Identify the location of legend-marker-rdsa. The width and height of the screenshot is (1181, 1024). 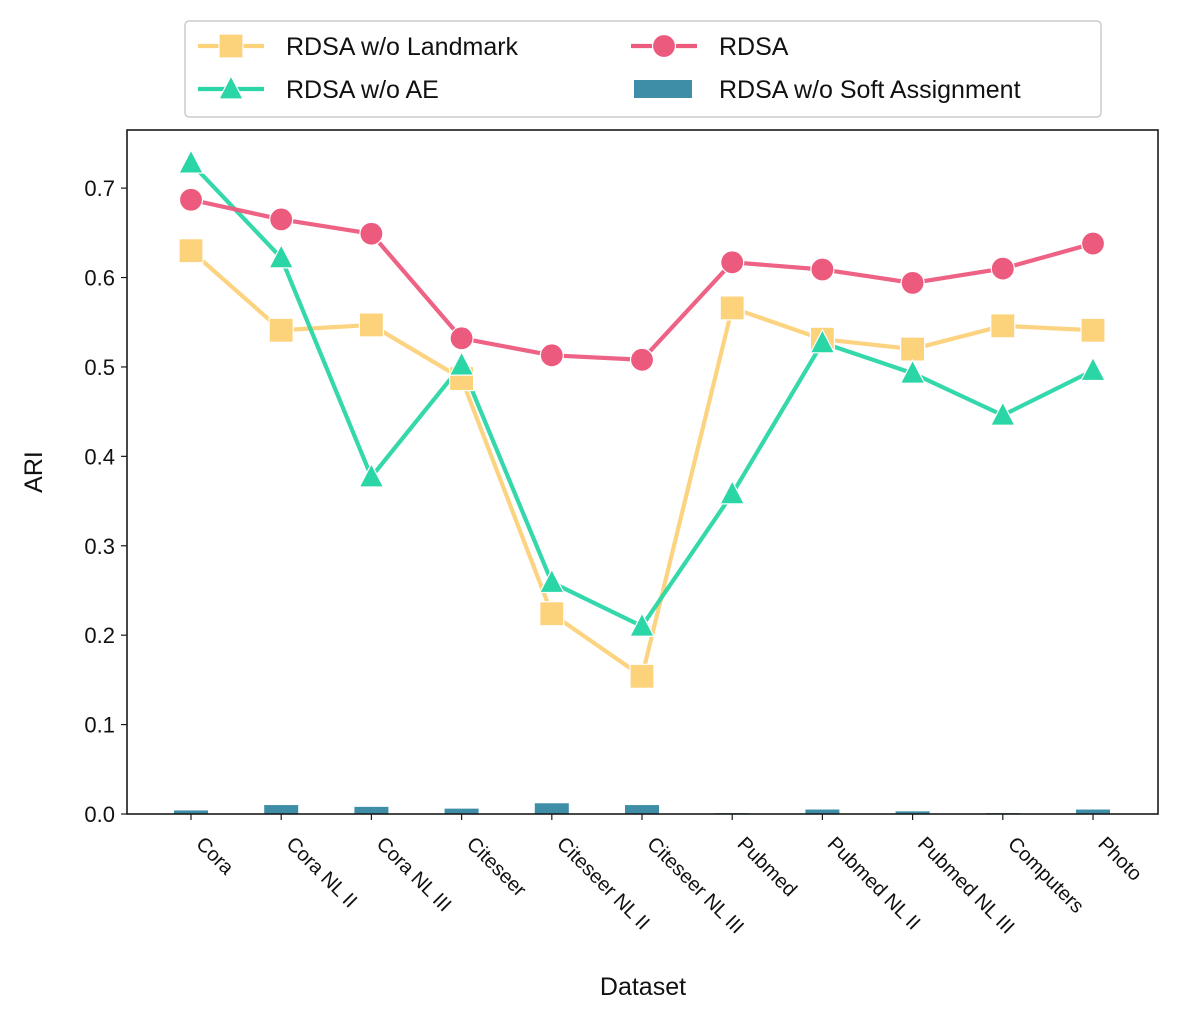
(664, 46).